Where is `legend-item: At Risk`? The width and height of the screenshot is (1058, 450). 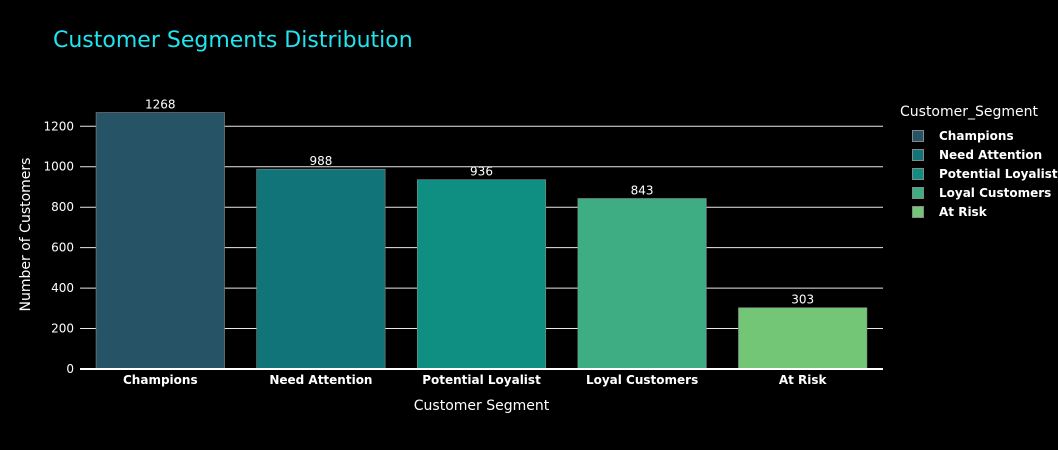
legend-item: At Risk is located at coordinates (979, 211).